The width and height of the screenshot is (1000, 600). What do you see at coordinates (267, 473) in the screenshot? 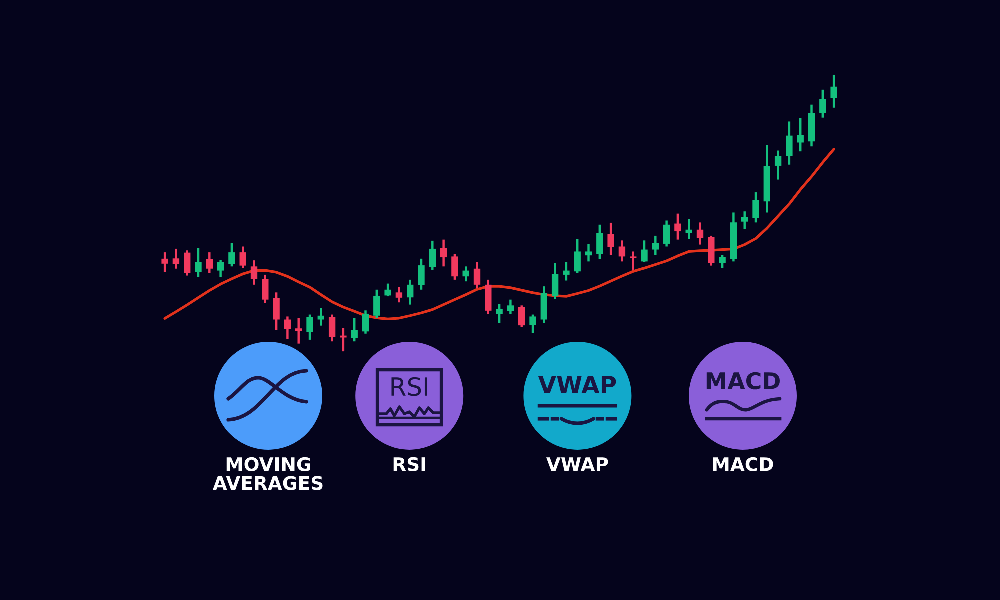
I see `text: MOVING AVERAGES` at bounding box center [267, 473].